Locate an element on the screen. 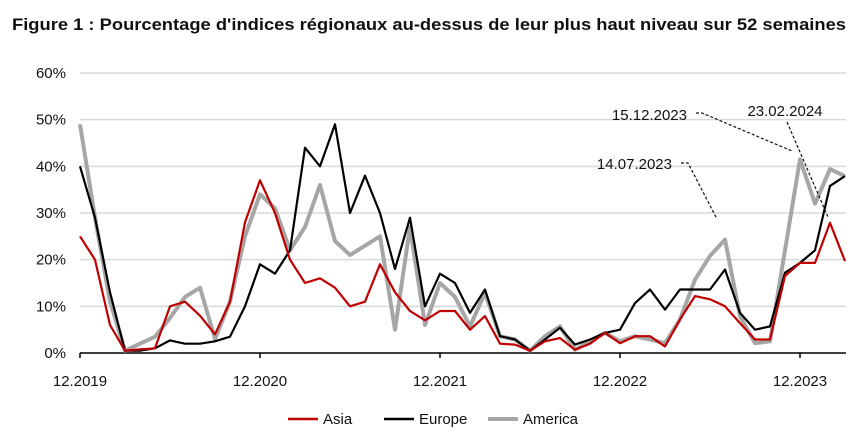 The width and height of the screenshot is (859, 435). y-tick-label: 30% is located at coordinates (51, 213).